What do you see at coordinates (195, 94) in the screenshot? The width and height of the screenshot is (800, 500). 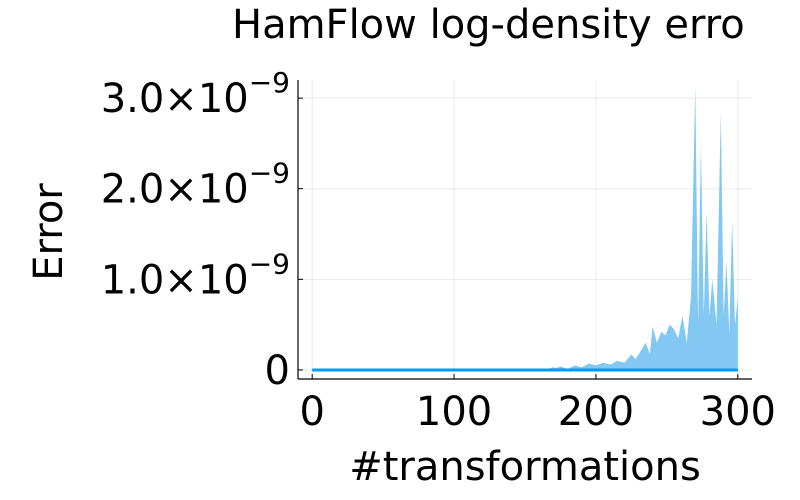 I see `y-tick-label: 3.0×10⁻⁹` at bounding box center [195, 94].